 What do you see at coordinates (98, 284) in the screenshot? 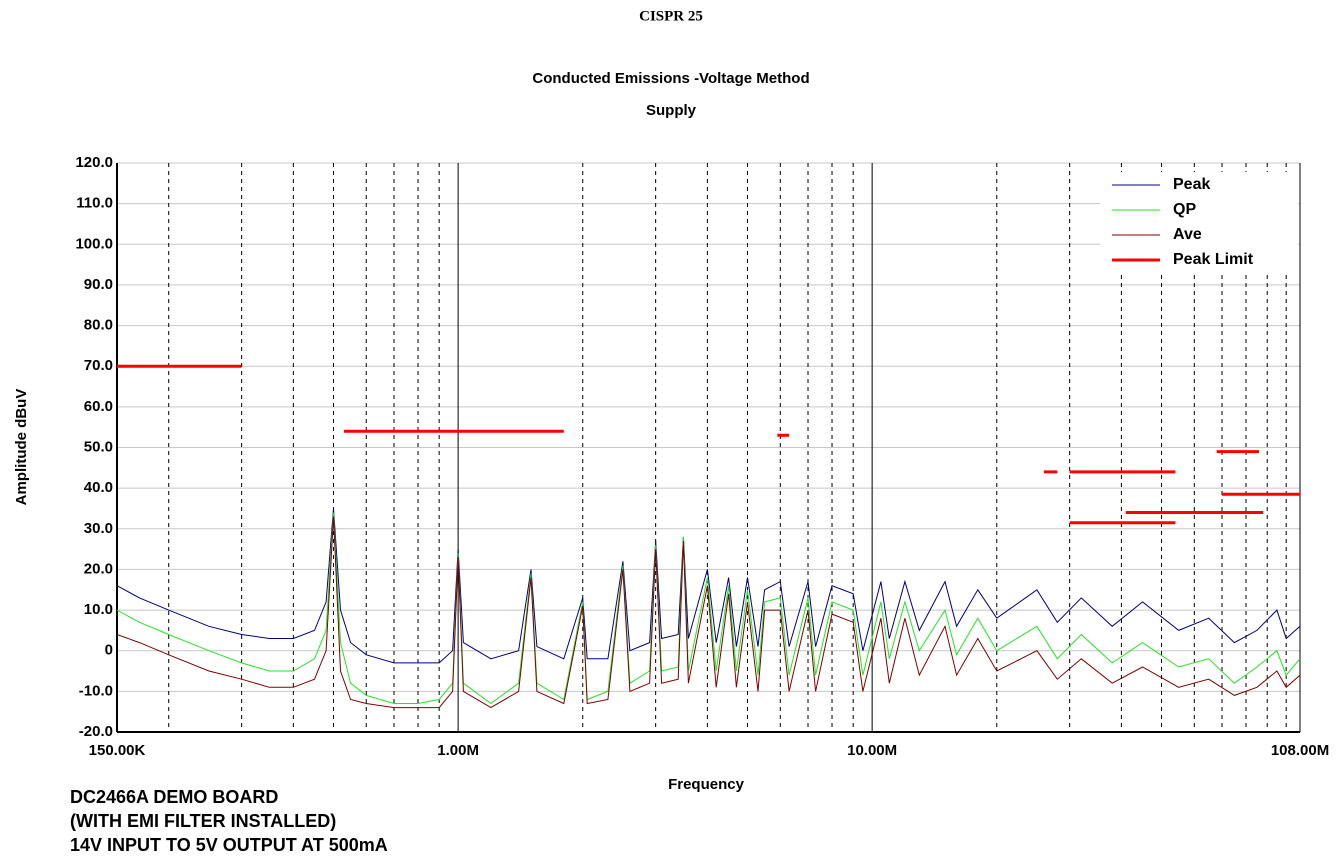
I see `y-tick-label: 90.0` at bounding box center [98, 284].